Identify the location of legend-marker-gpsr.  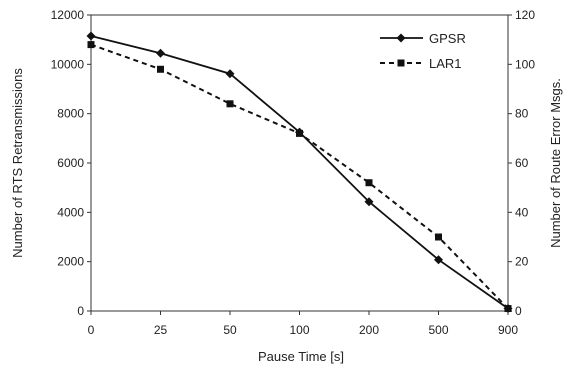
(401, 38).